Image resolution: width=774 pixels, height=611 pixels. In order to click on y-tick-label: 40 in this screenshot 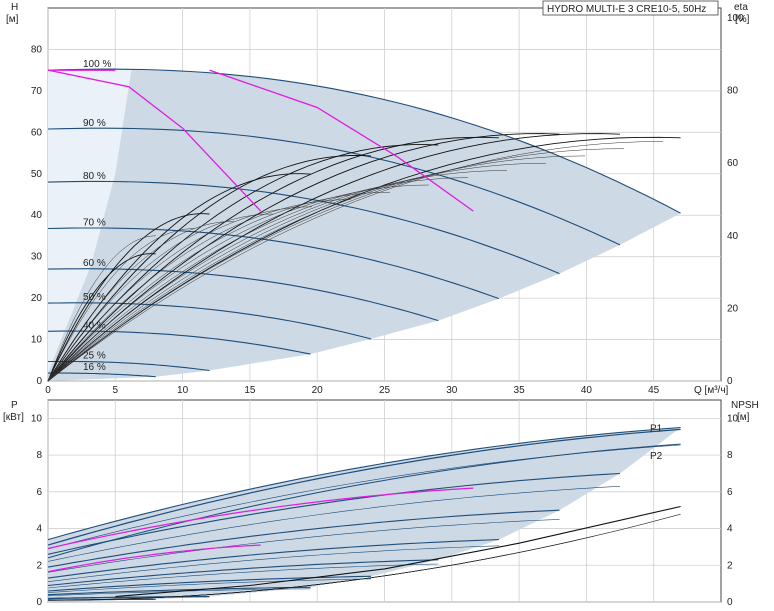, I will do `click(37, 215)`.